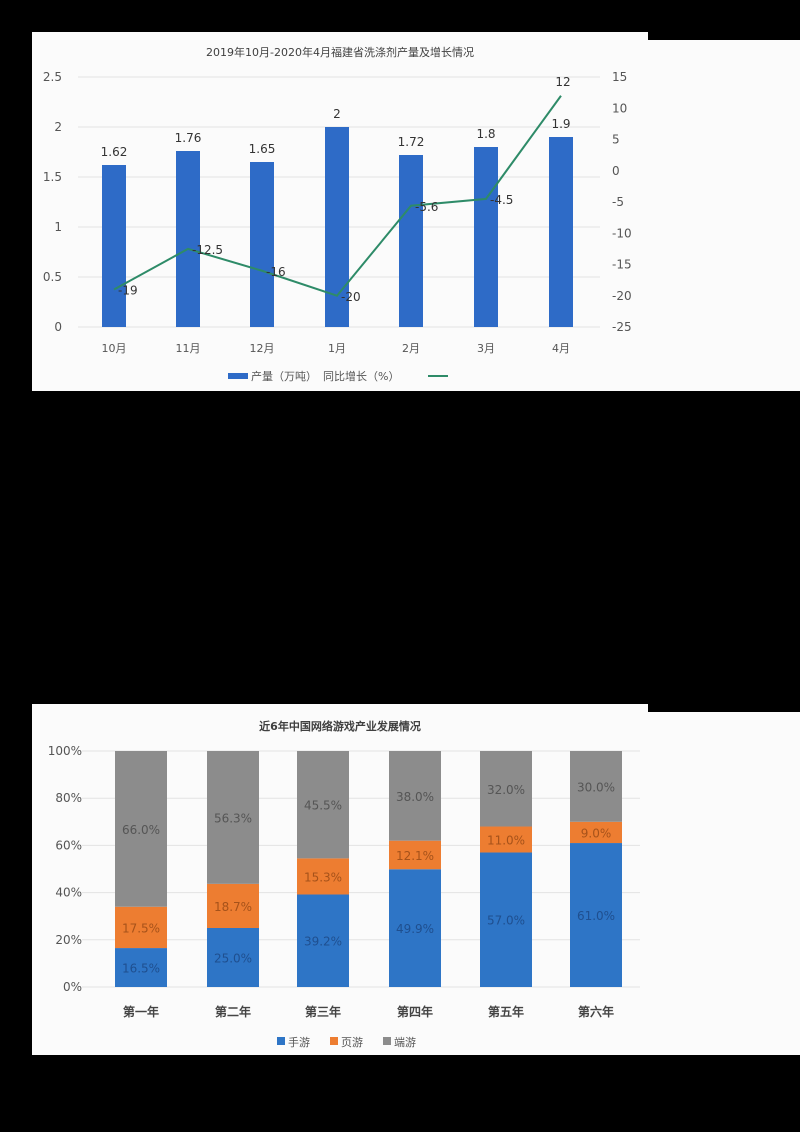 This screenshot has width=800, height=1132. Describe the element at coordinates (616, 171) in the screenshot. I see `right-axis-tick: 0` at that location.